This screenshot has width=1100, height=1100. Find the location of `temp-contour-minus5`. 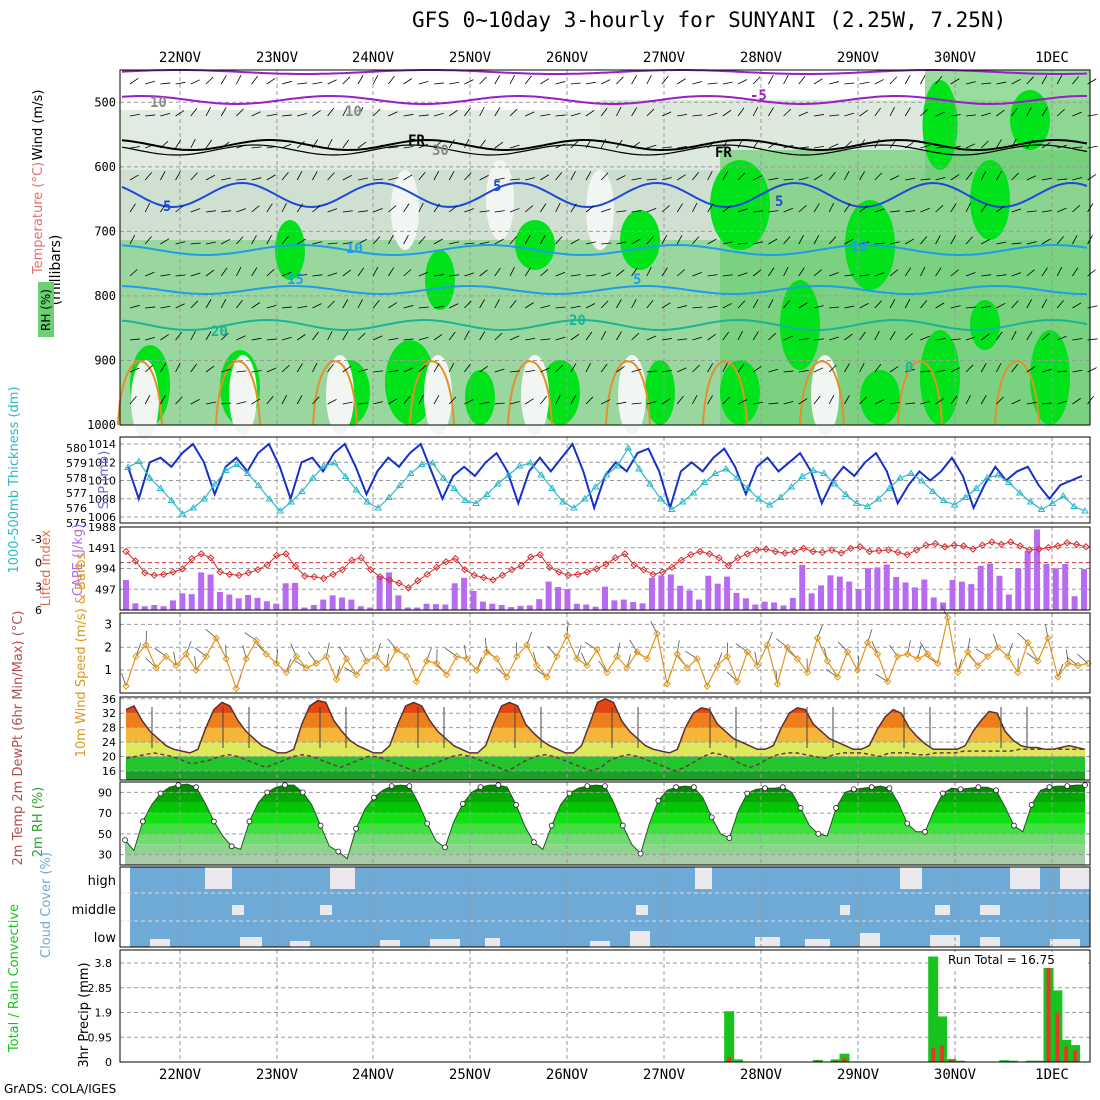

temp-contour-minus5 is located at coordinates (604, 99).